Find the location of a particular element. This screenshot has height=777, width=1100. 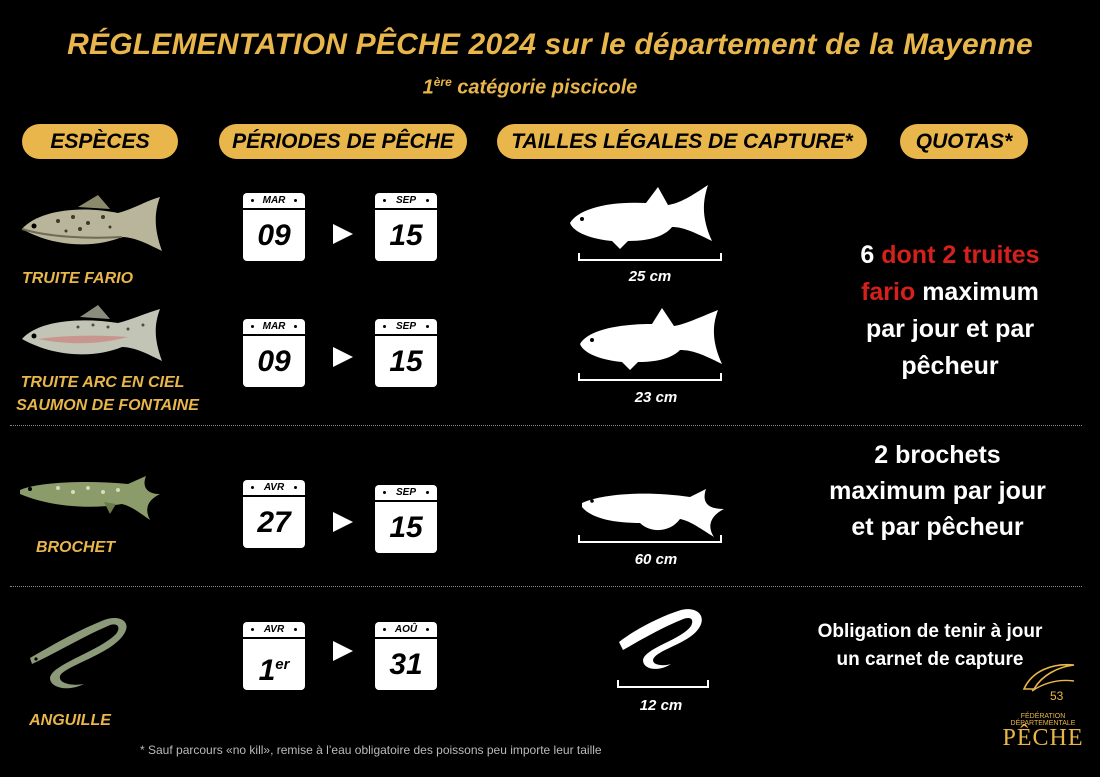

fish-logo-icon is located at coordinates (1048, 677).